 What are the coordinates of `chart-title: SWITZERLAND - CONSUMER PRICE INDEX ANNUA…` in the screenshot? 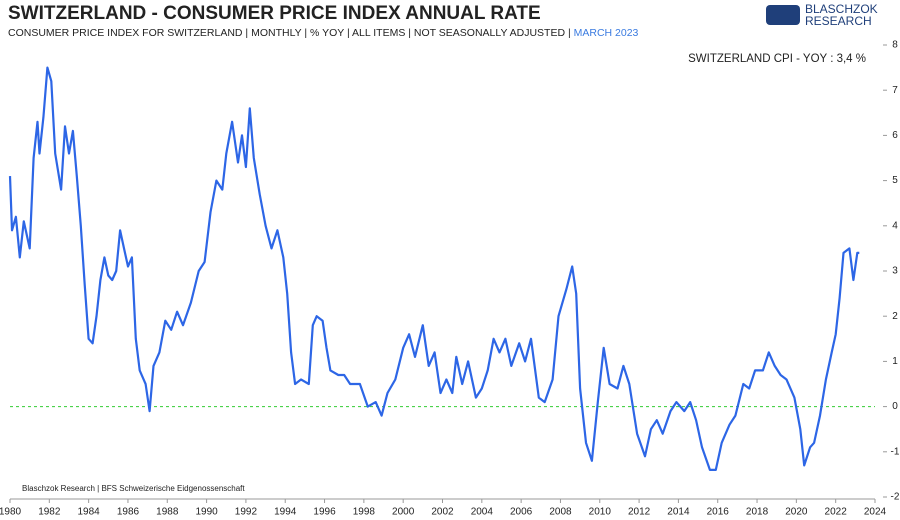 It's located at (274, 13).